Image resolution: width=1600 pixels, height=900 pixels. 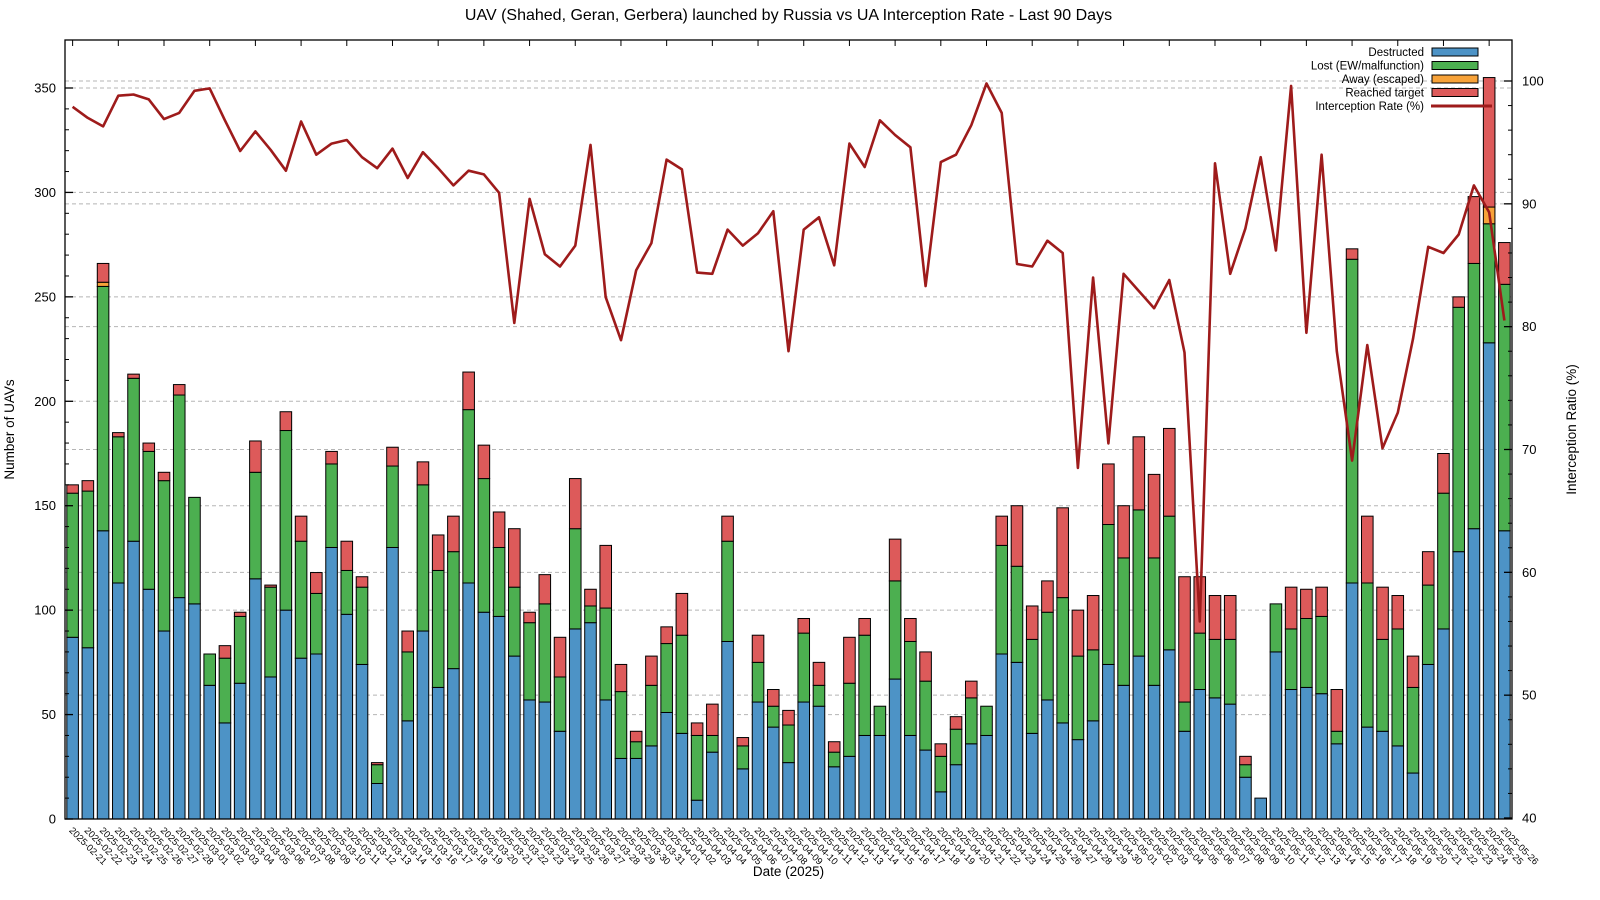 I want to click on bar-segment-away, so click(x=103, y=284).